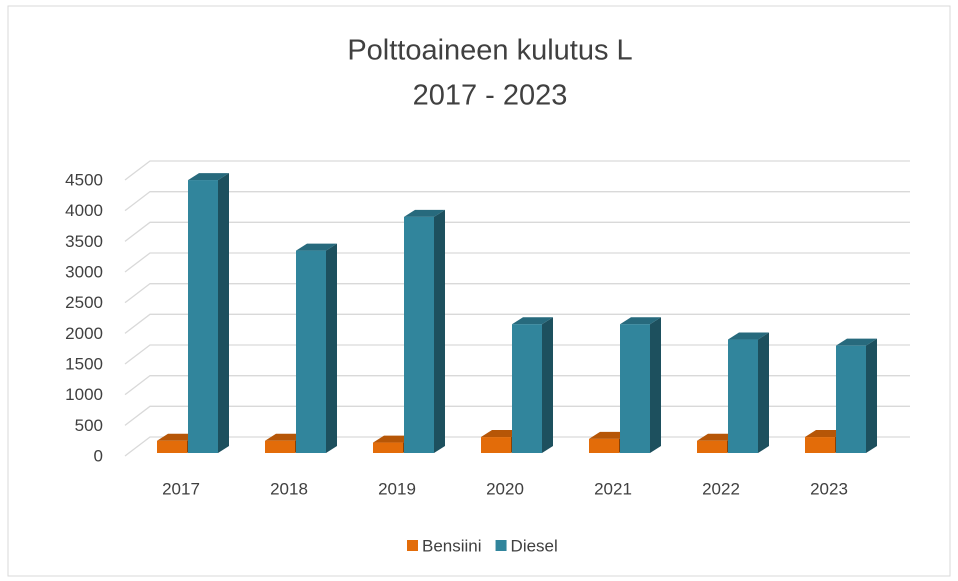  I want to click on x-tick-label: 2021, so click(613, 488).